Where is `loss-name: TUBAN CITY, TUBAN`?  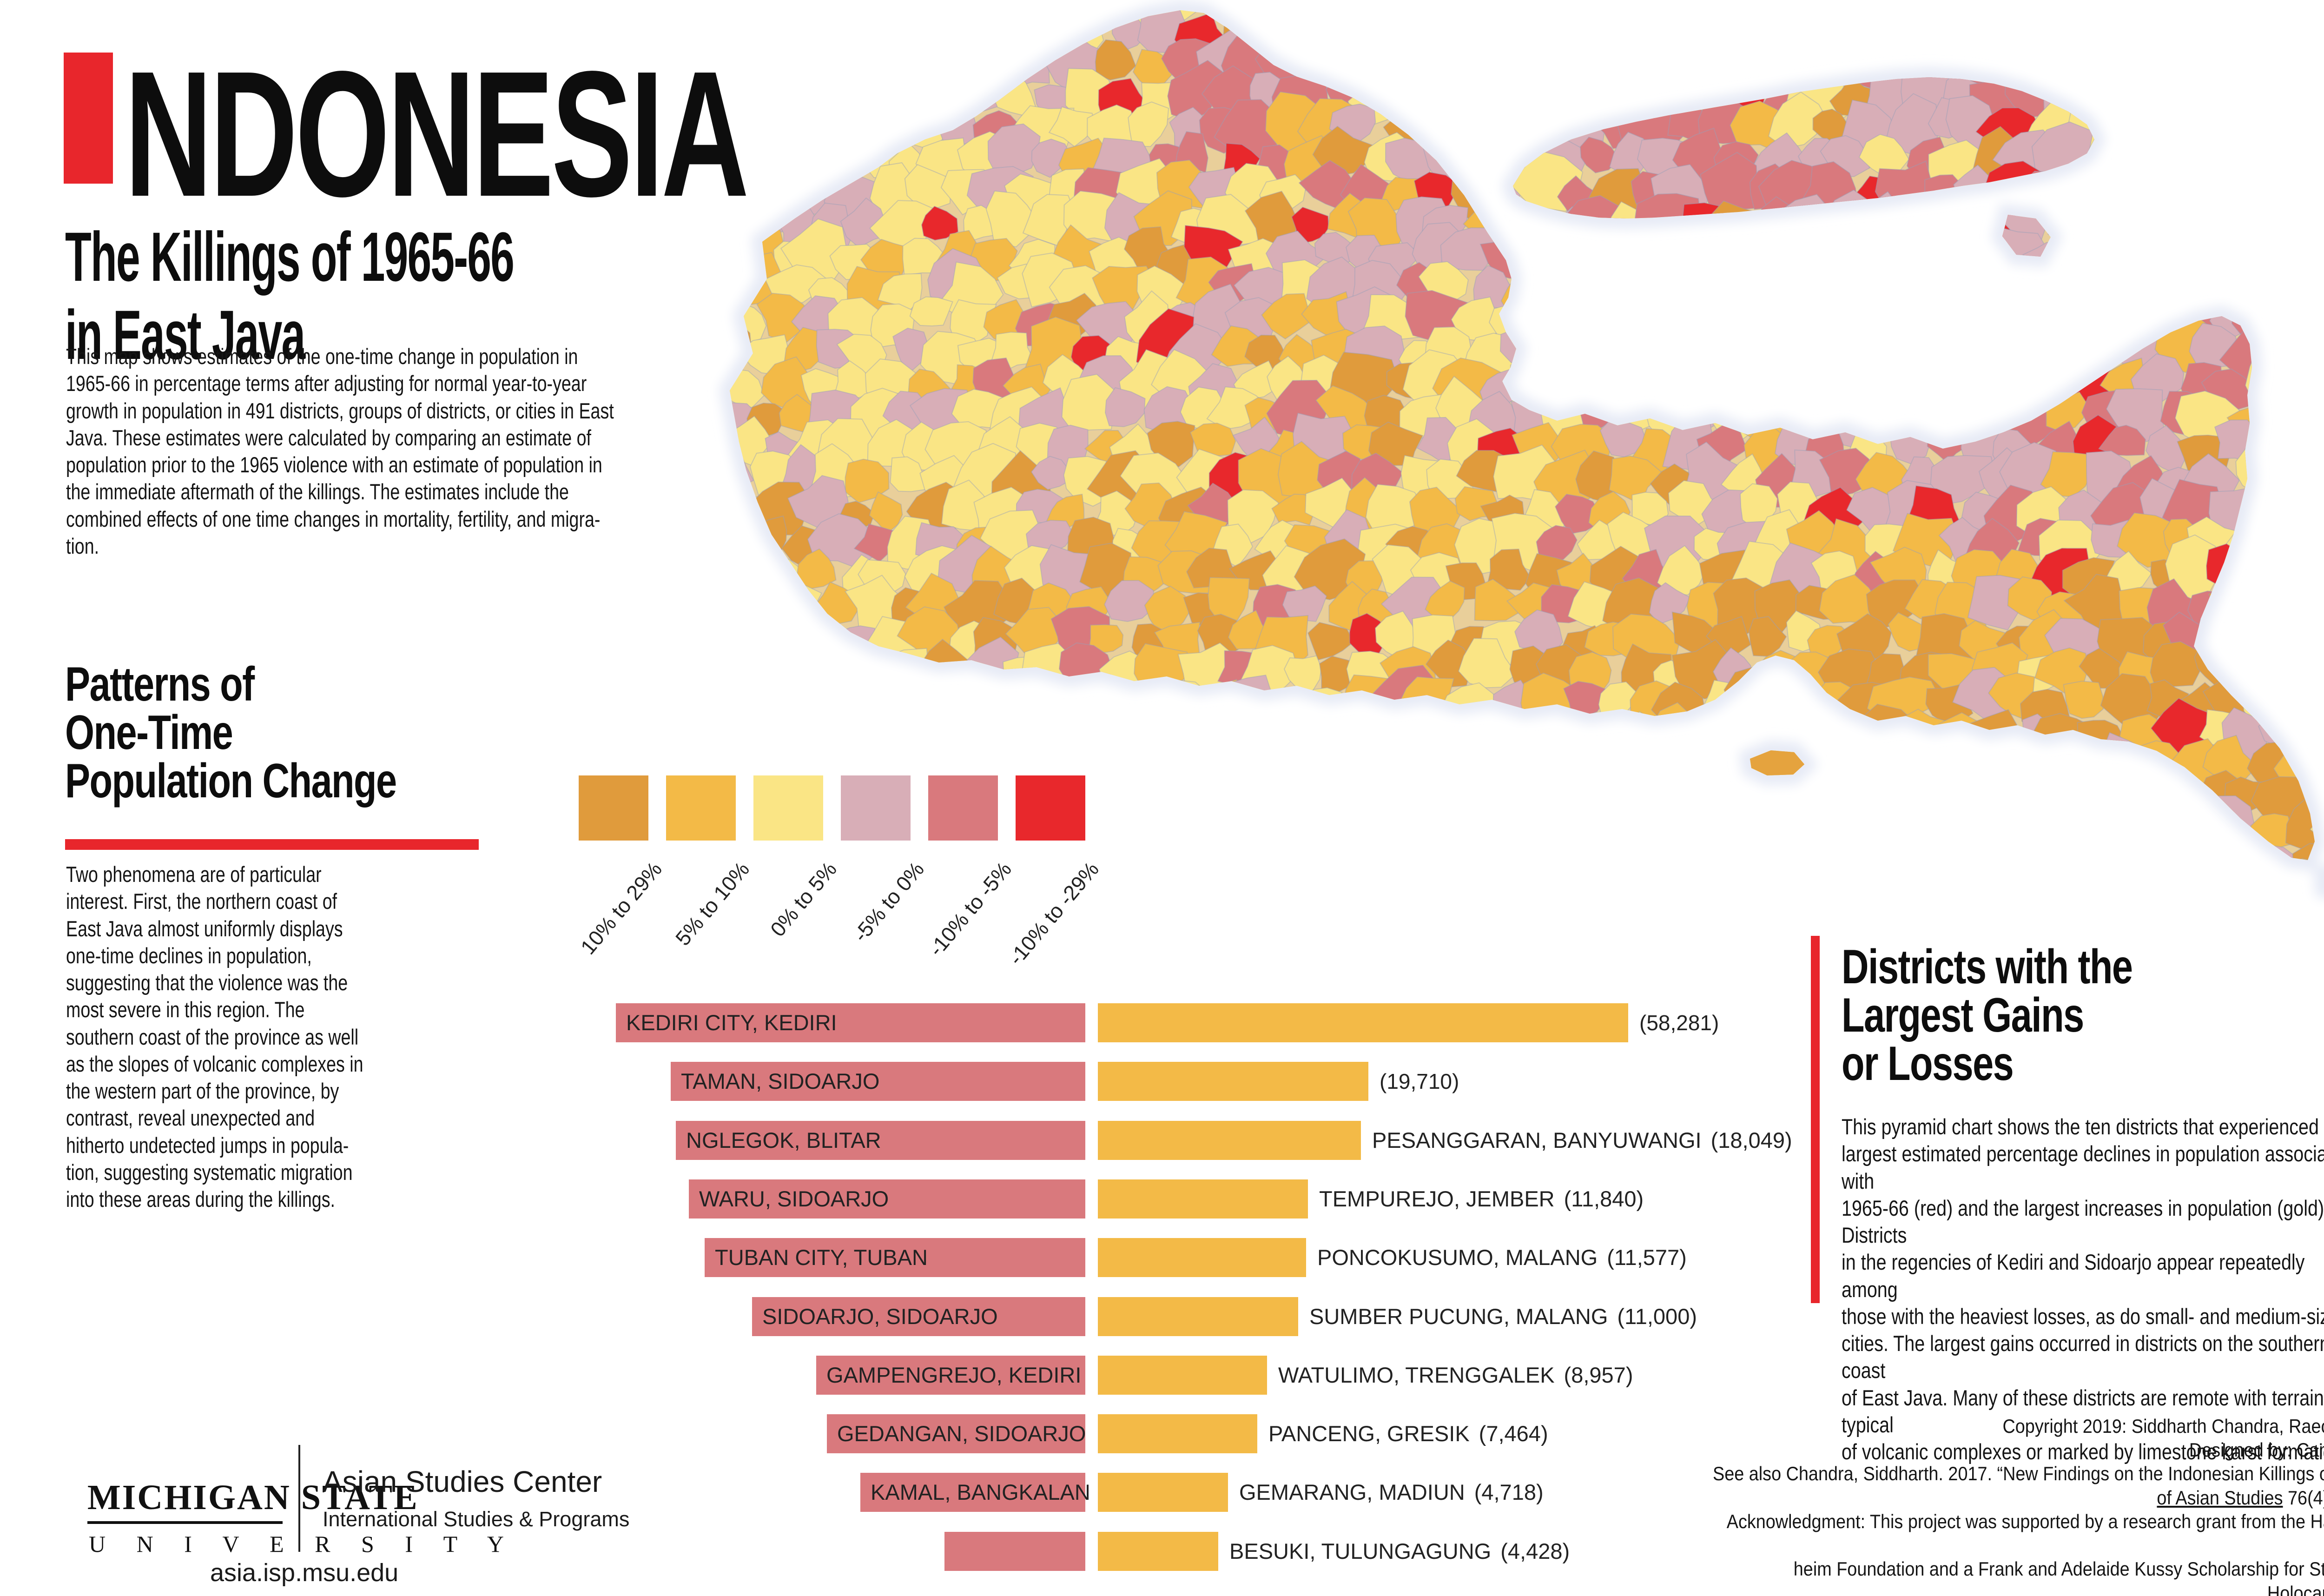 loss-name: TUBAN CITY, TUBAN is located at coordinates (821, 1257).